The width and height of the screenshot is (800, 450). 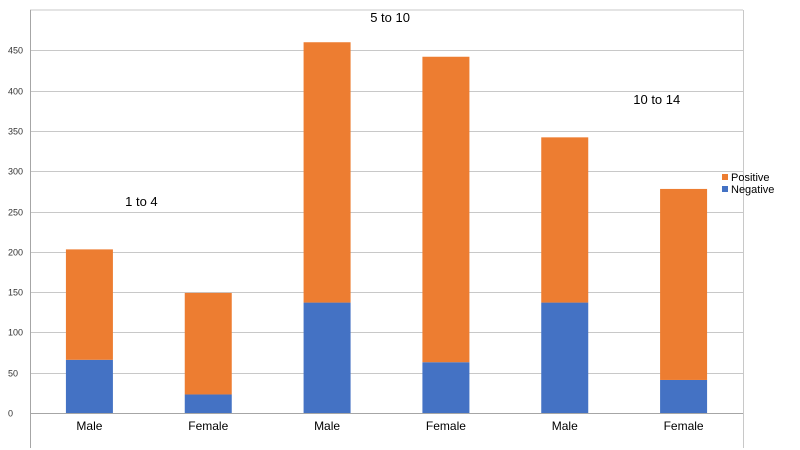 What do you see at coordinates (390, 426) in the screenshot?
I see `x-axis-labels: Male Female Male Female Male Female` at bounding box center [390, 426].